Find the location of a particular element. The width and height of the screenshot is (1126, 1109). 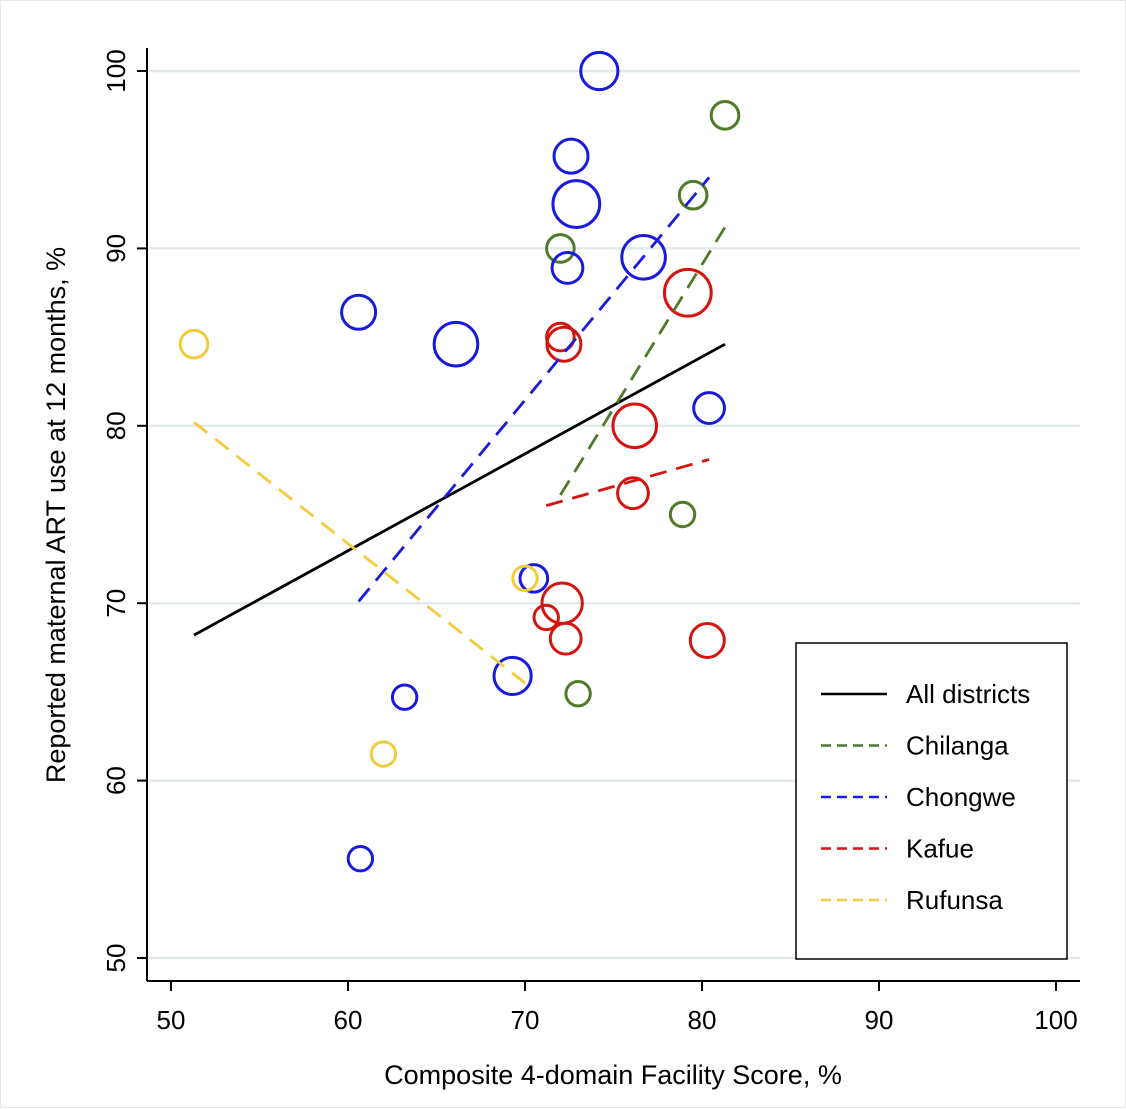

legend-box is located at coordinates (931, 801).